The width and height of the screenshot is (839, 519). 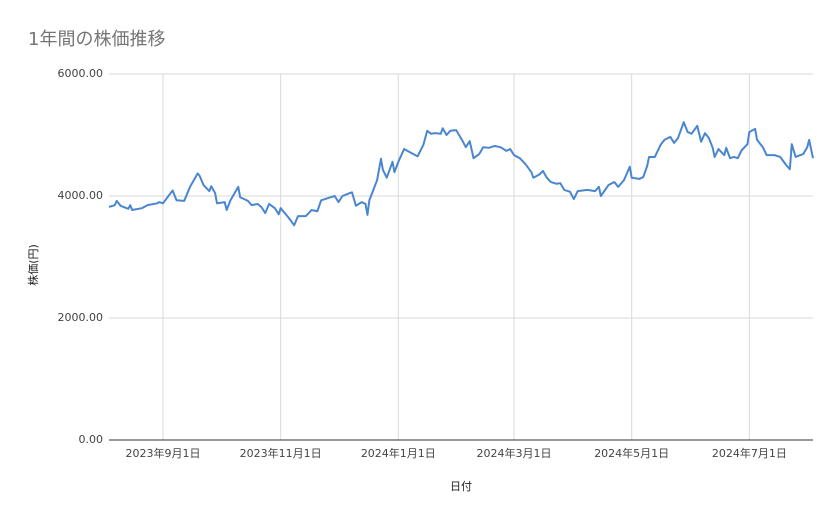 What do you see at coordinates (96, 39) in the screenshot?
I see `chart-title: 1年間の株価推移` at bounding box center [96, 39].